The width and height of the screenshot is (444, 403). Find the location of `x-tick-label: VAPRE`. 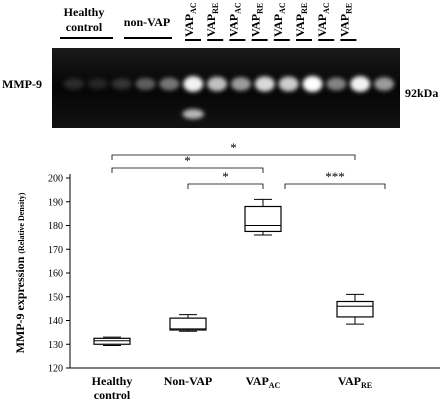

x-tick-label: VAPRE is located at coordinates (355, 382).